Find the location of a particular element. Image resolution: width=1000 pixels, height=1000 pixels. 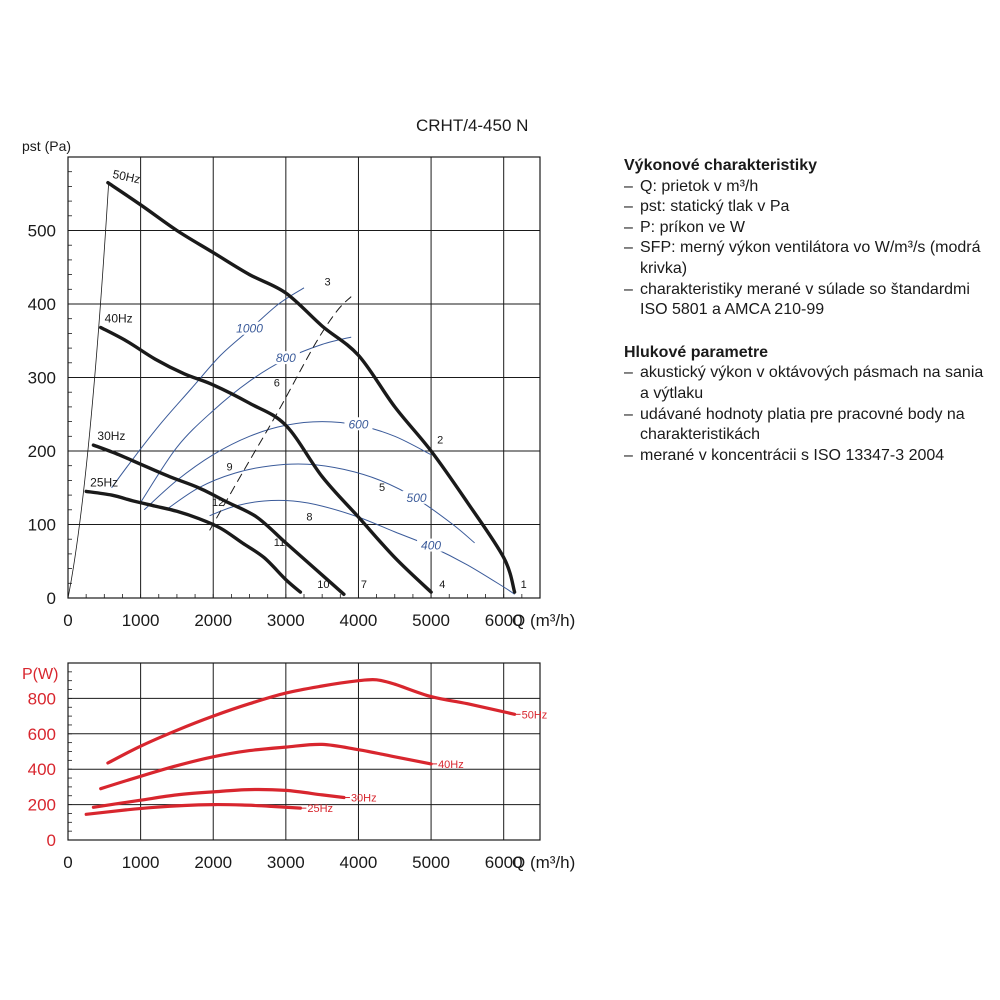

power-curve-40hz is located at coordinates (266, 766).